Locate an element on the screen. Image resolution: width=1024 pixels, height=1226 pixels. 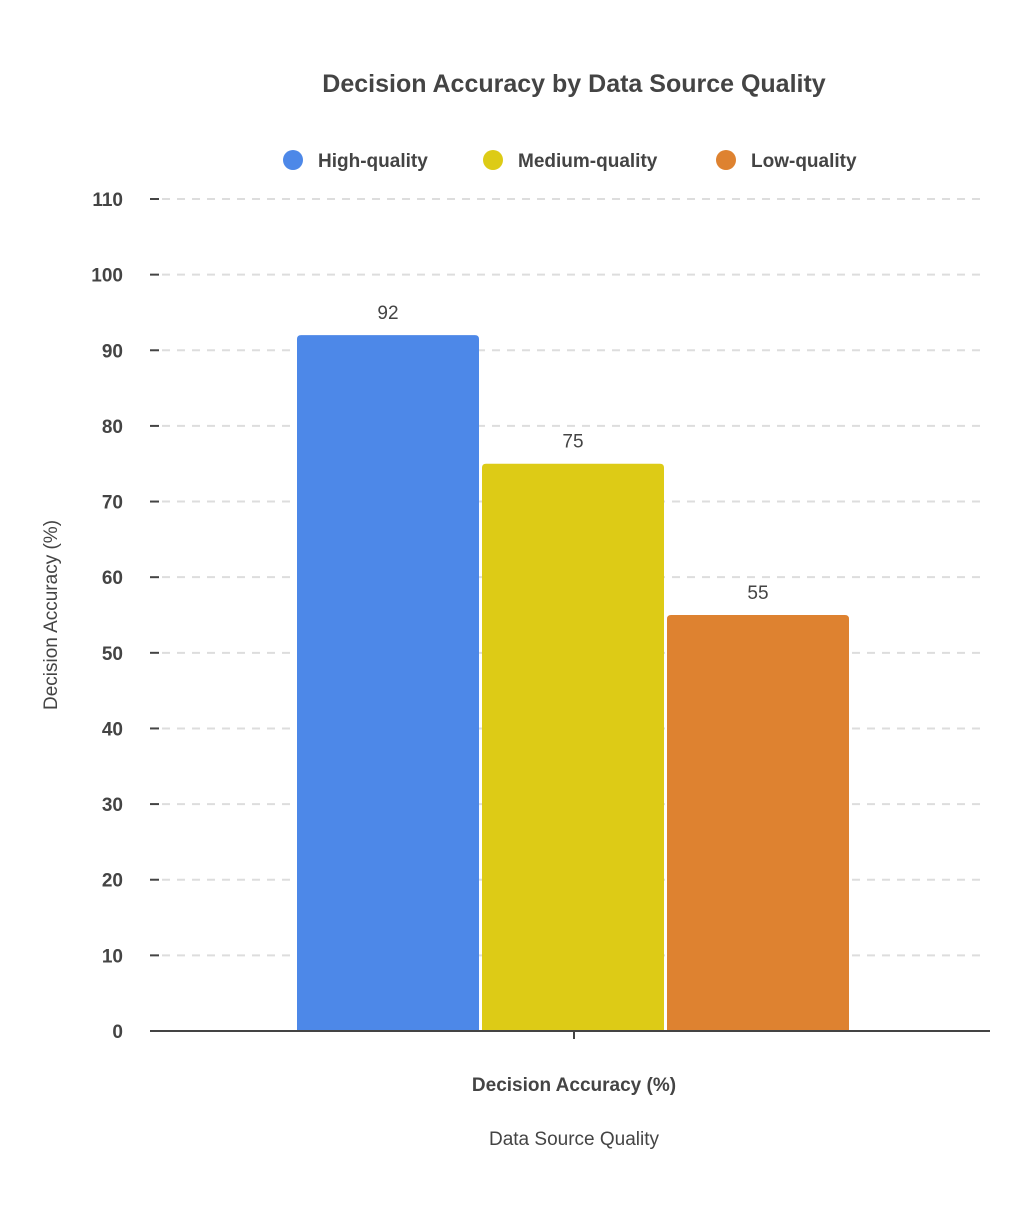
category-label: Decision Accuracy (%) is located at coordinates (574, 1085).